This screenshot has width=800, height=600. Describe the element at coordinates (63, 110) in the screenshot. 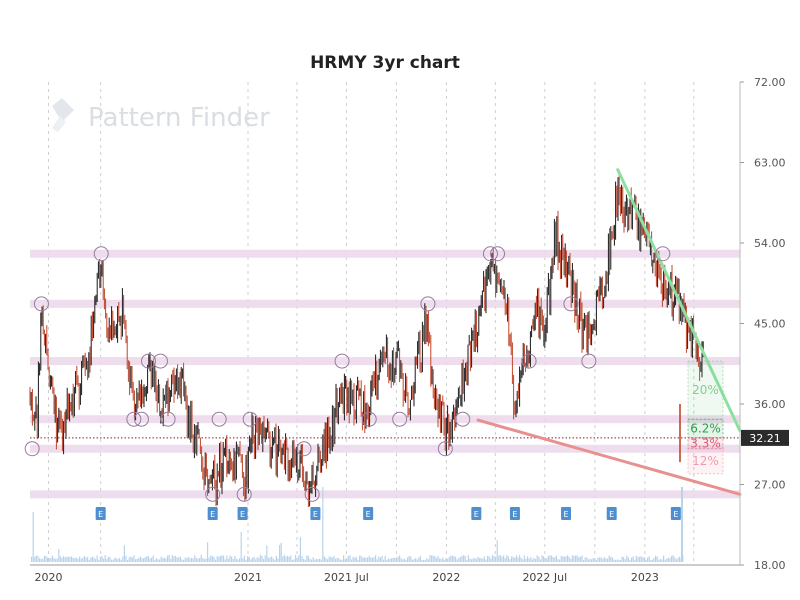

I see `logo-shape` at that location.